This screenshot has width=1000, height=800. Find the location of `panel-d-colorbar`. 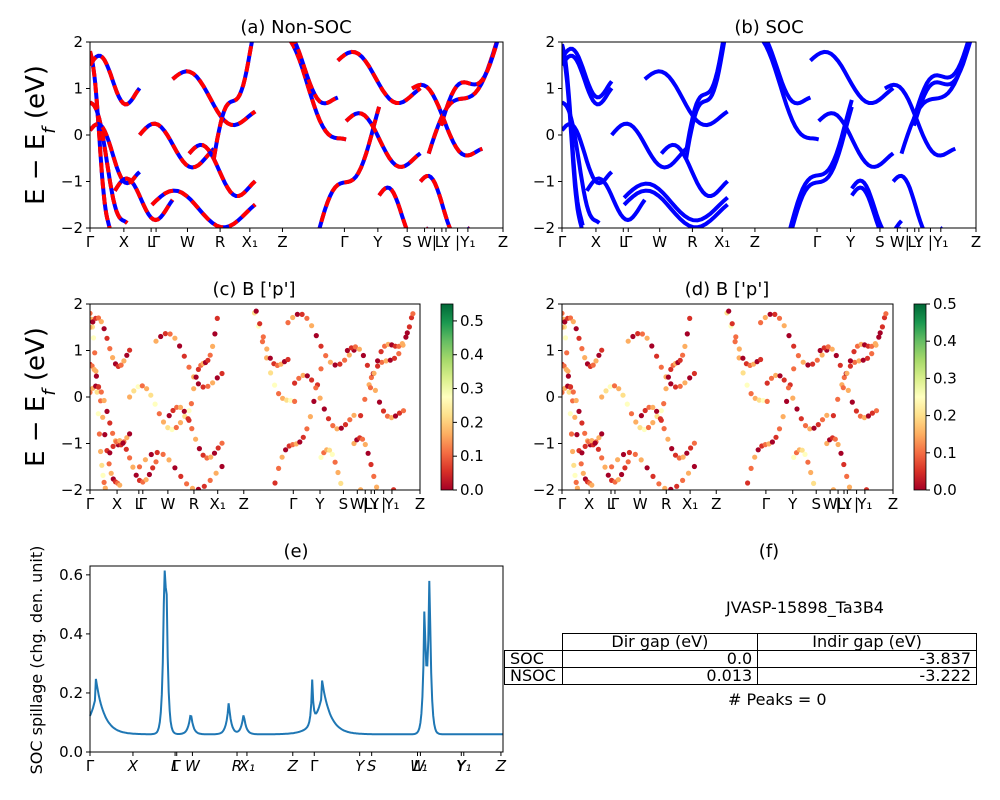

panel-d-colorbar is located at coordinates (920, 397).